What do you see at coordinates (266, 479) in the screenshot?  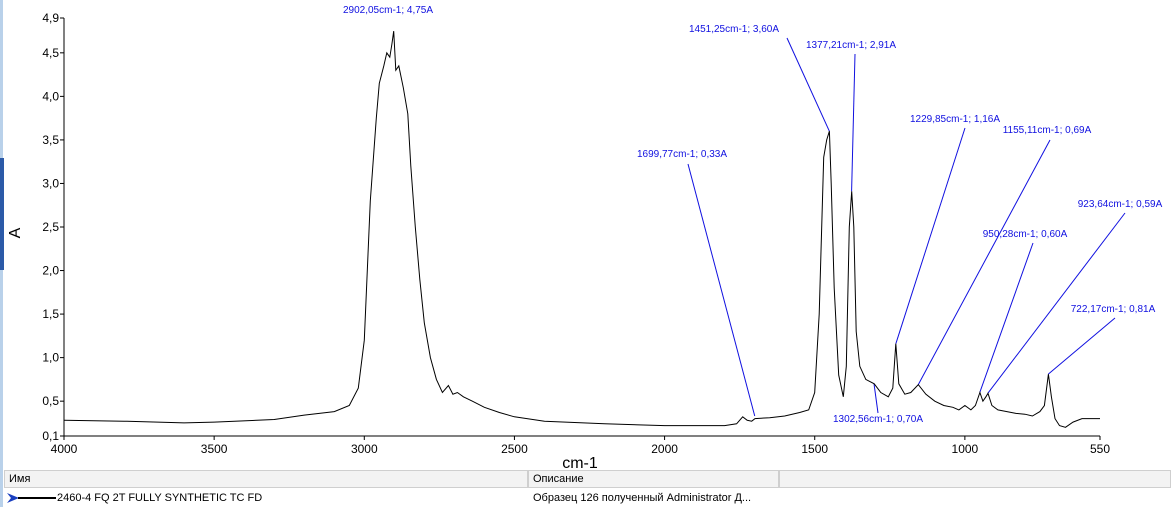 I see `column-header-name: Имя` at bounding box center [266, 479].